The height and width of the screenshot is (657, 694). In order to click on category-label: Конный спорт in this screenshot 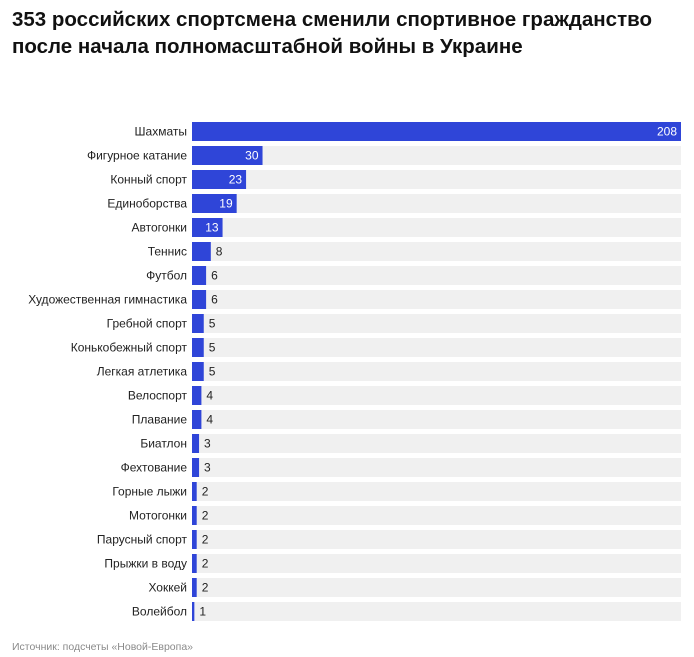, I will do `click(148, 180)`.